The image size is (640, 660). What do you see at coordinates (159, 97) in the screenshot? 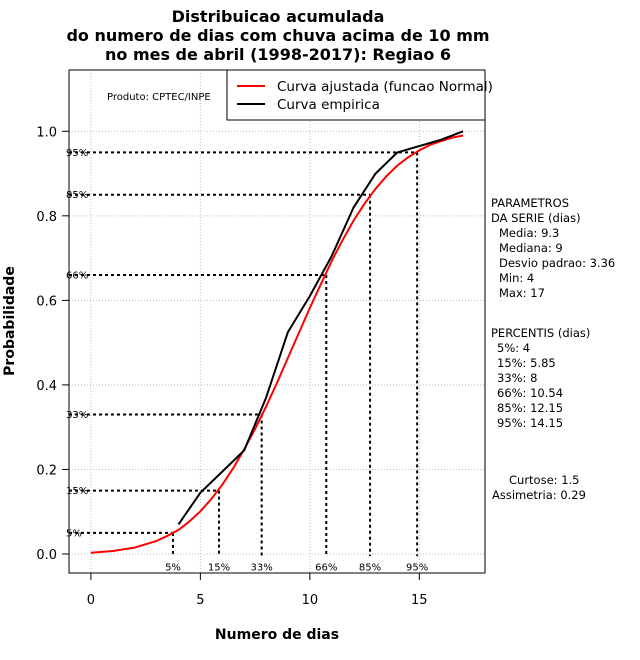
I see `product-annotation: Produto: CPTEC/INPE` at bounding box center [159, 97].